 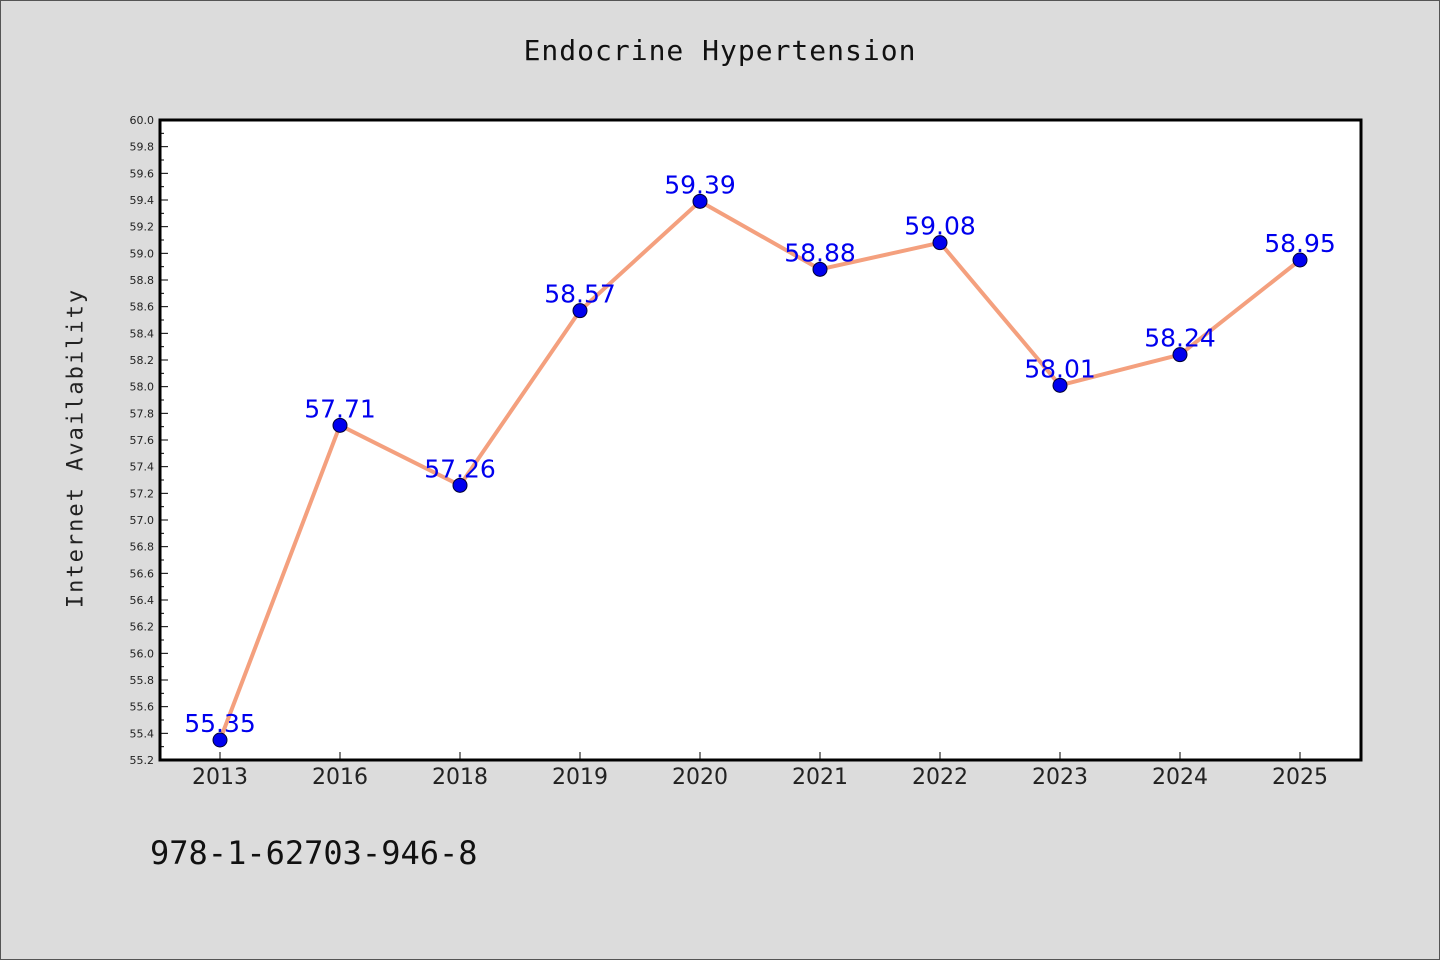 What do you see at coordinates (142, 653) in the screenshot?
I see `y-tick-label: 56.0` at bounding box center [142, 653].